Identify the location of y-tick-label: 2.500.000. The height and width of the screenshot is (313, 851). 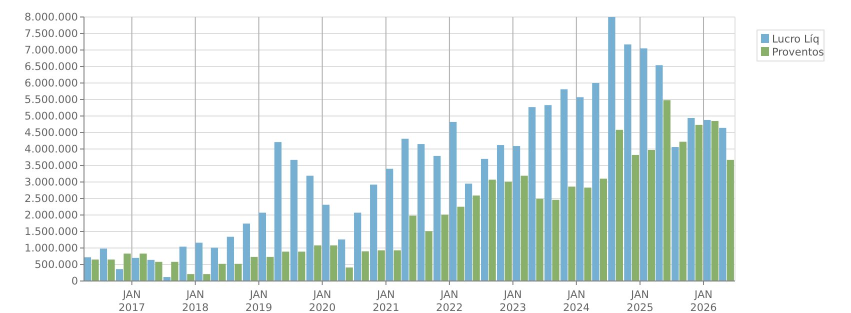
(51, 199).